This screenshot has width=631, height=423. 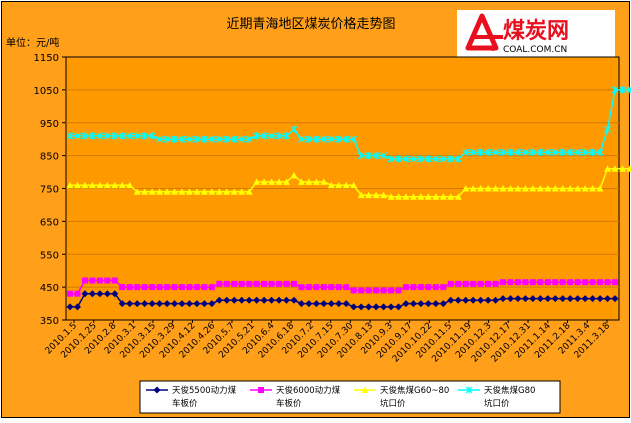 What do you see at coordinates (49, 288) in the screenshot?
I see `y-tick-label: 450` at bounding box center [49, 288].